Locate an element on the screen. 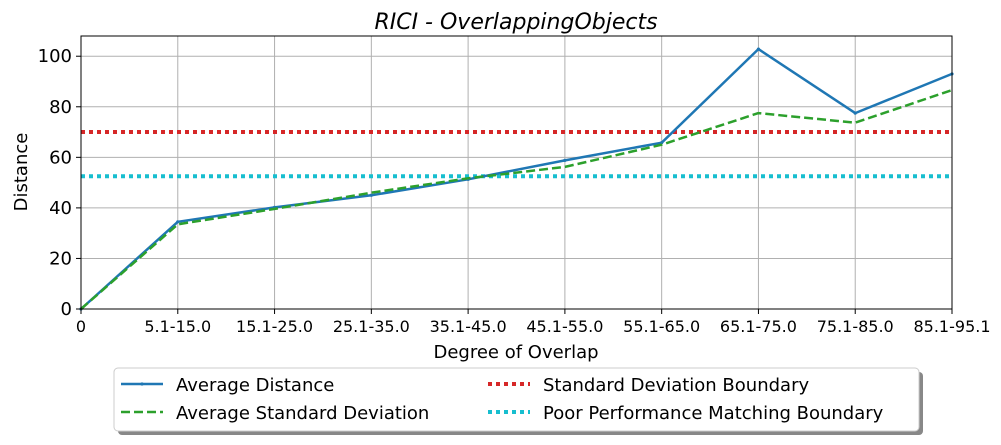 This screenshot has height=445, width=1001. x-tick-label: 55.1-65.0 is located at coordinates (661, 326).